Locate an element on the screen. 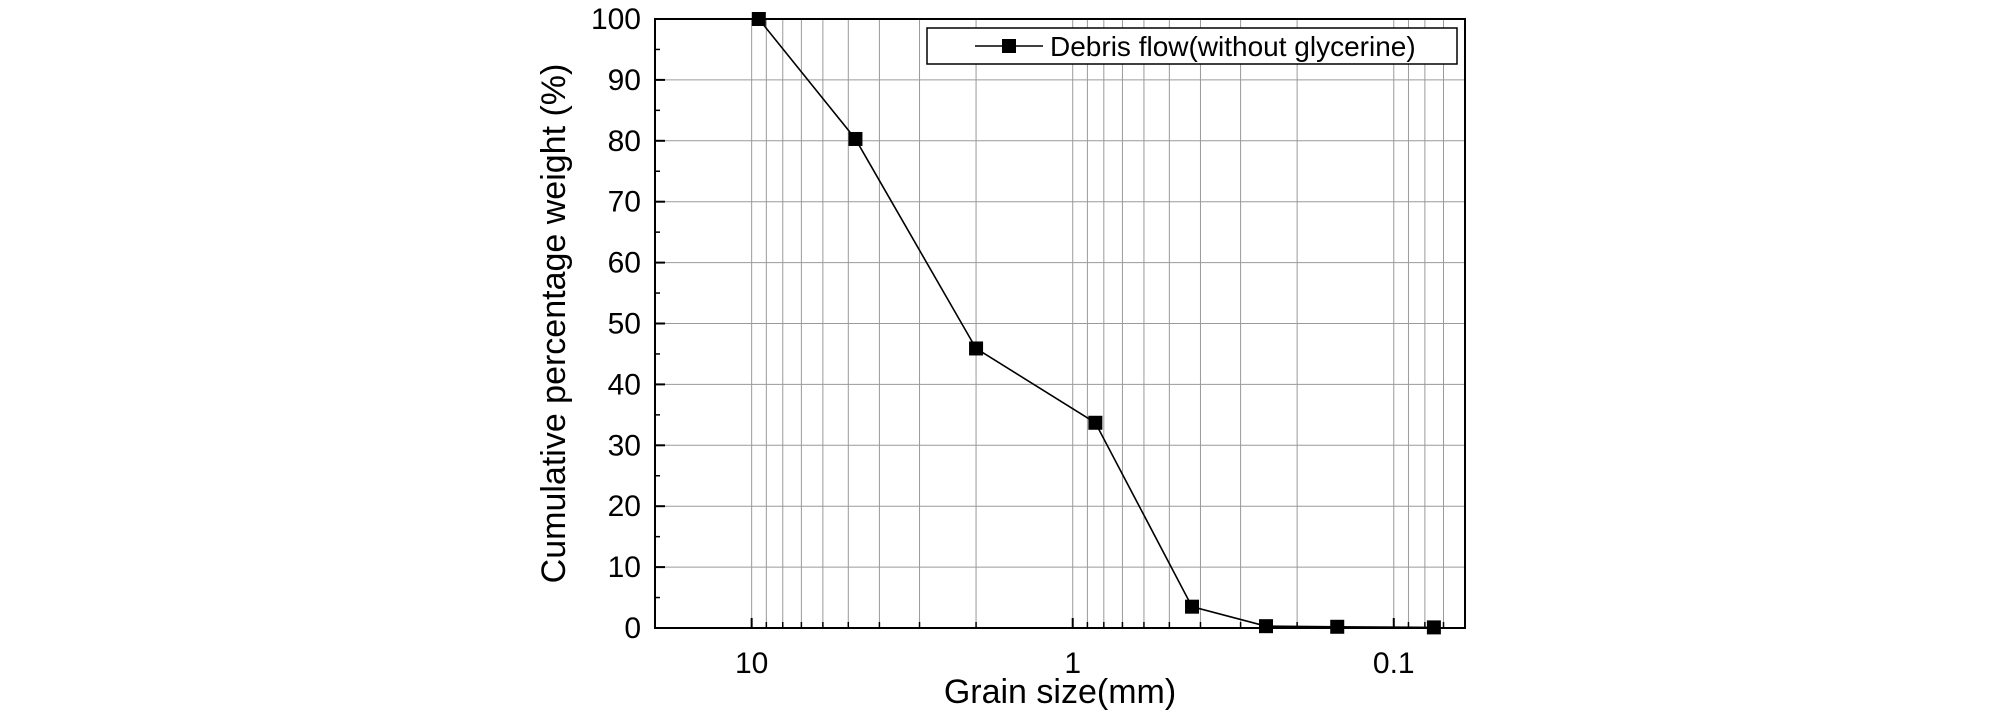 This screenshot has width=2008, height=713. x-axis-title: Grain size(mm) is located at coordinates (1060, 692).